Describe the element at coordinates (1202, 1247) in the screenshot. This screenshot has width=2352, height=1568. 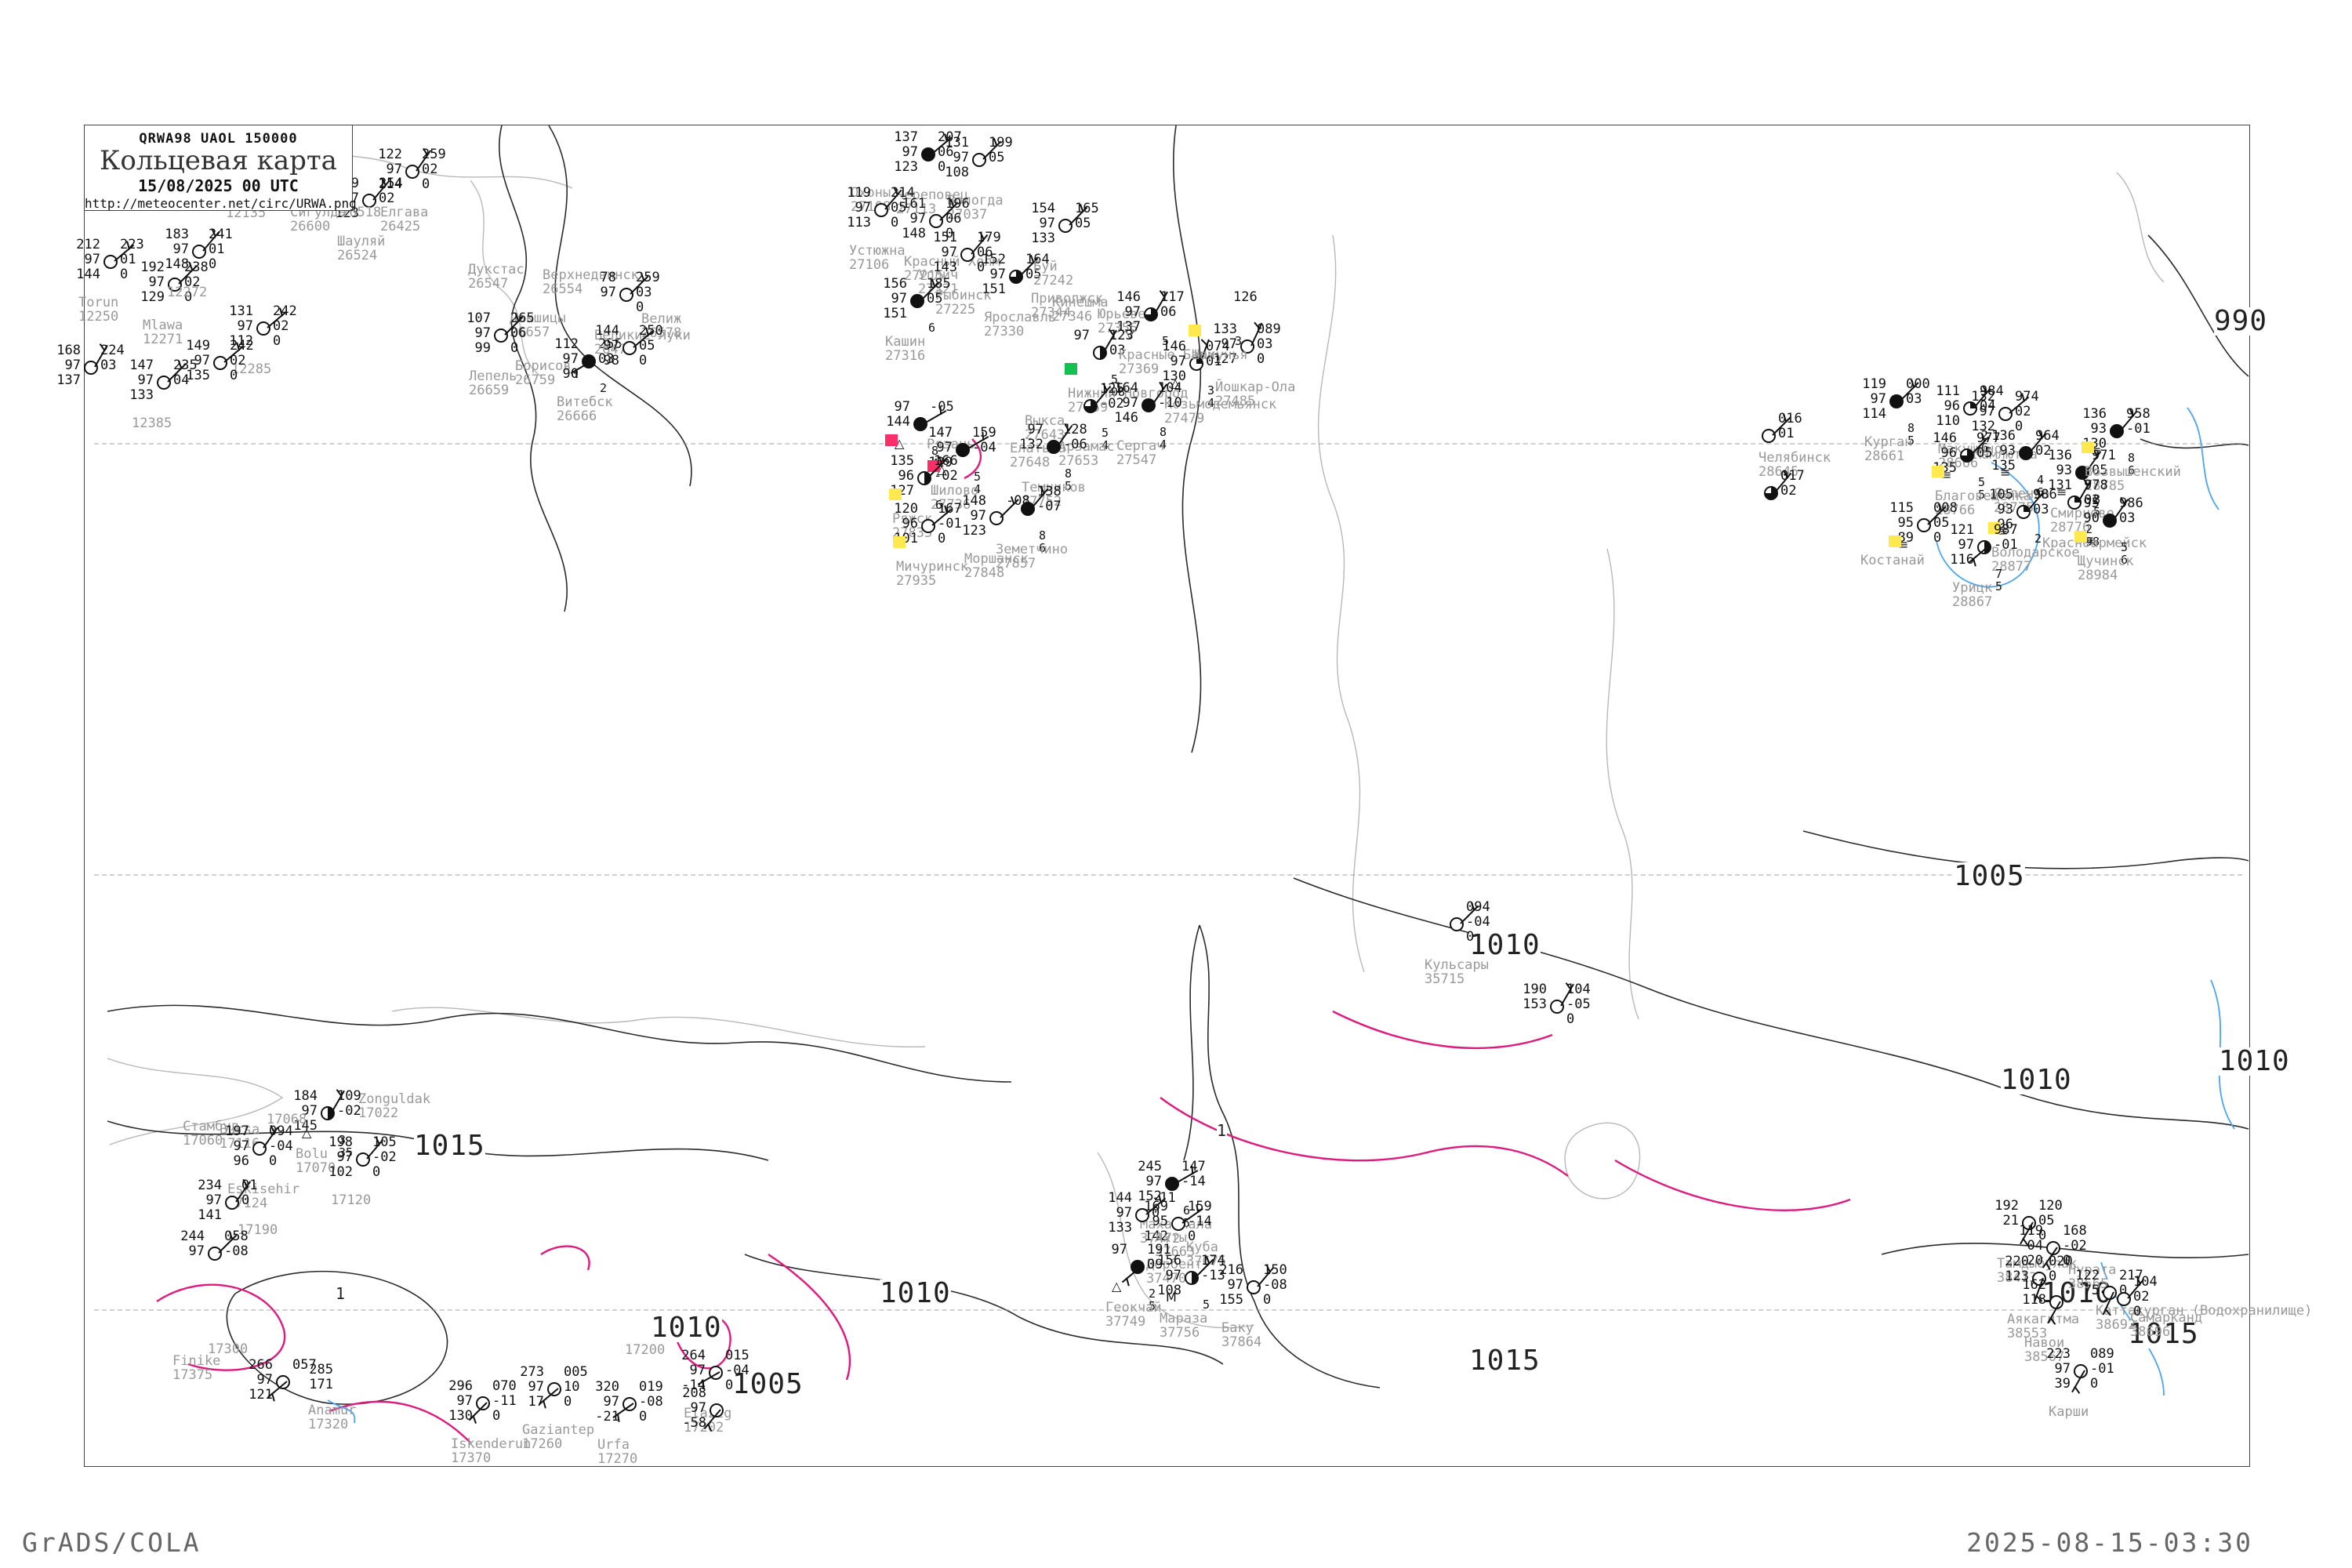
I see `station-name: Куба` at that location.